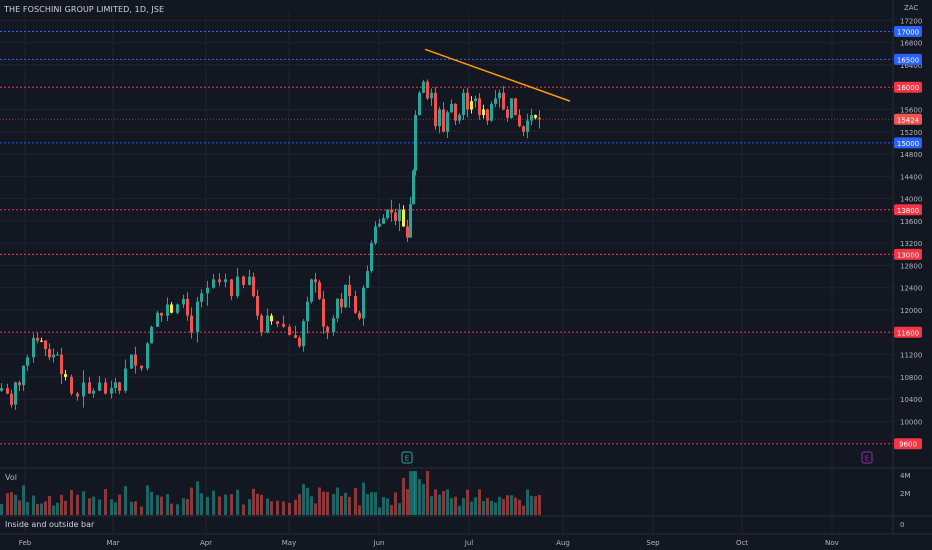 This screenshot has height=550, width=932. I want to click on time-tick-label: May, so click(289, 543).